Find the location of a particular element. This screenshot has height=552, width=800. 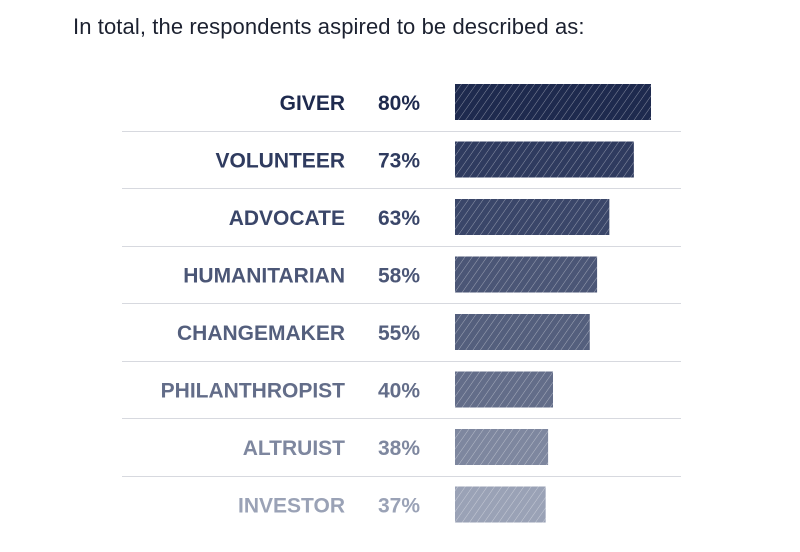

chart-row: INVESTOR 37% is located at coordinates (392, 504).